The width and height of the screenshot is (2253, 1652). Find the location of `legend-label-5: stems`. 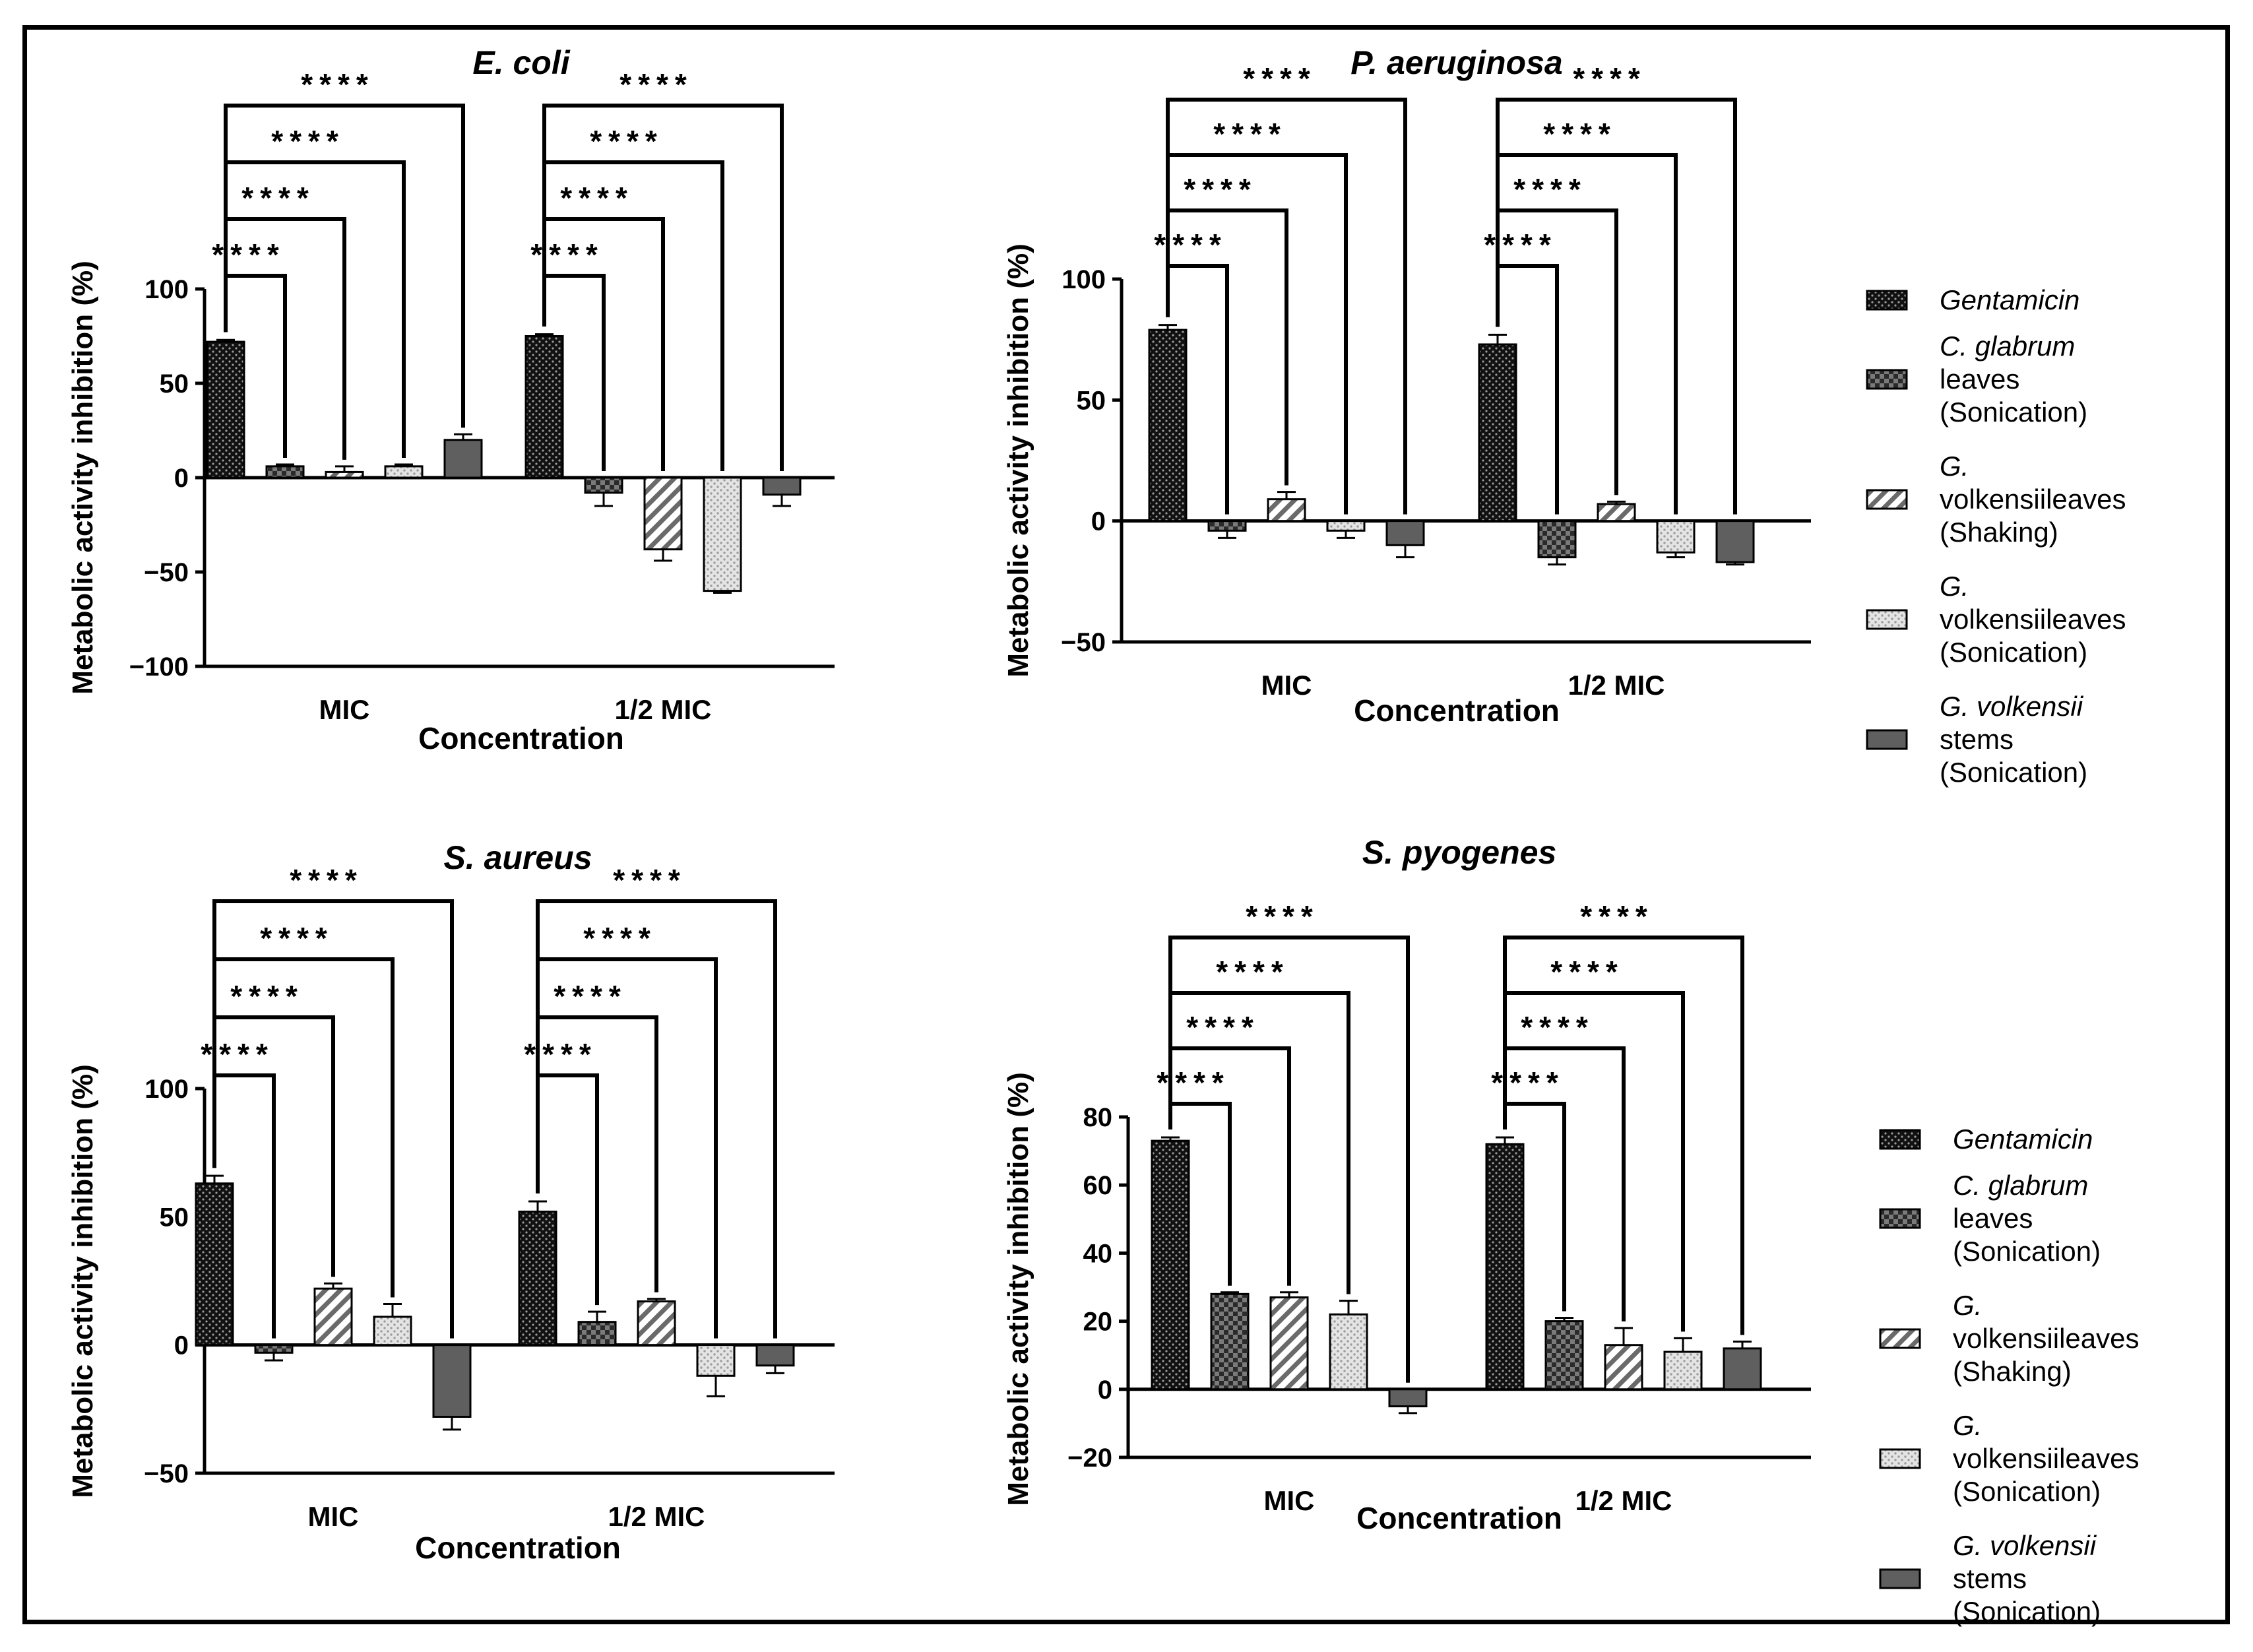

legend-label-5: stems is located at coordinates (1990, 1578).